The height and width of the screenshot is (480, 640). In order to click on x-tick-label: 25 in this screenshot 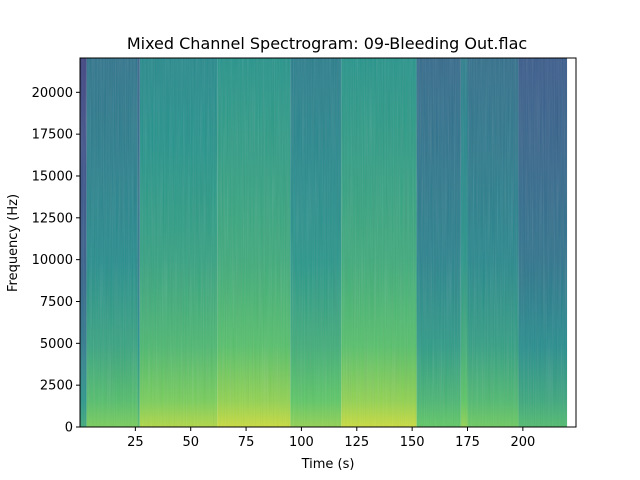, I will do `click(135, 442)`.